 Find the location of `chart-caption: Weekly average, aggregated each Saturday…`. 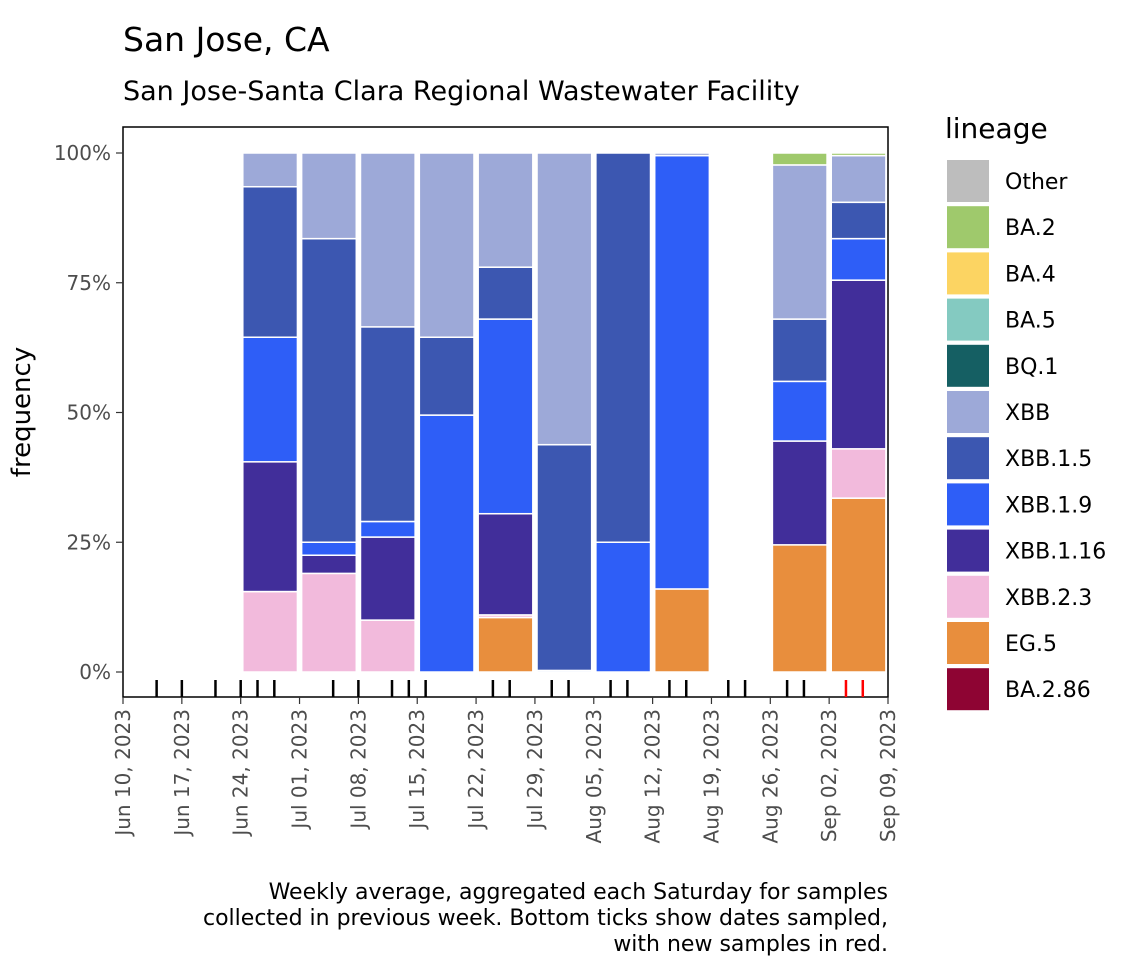

chart-caption: Weekly average, aggregated each Saturday… is located at coordinates (508, 919).